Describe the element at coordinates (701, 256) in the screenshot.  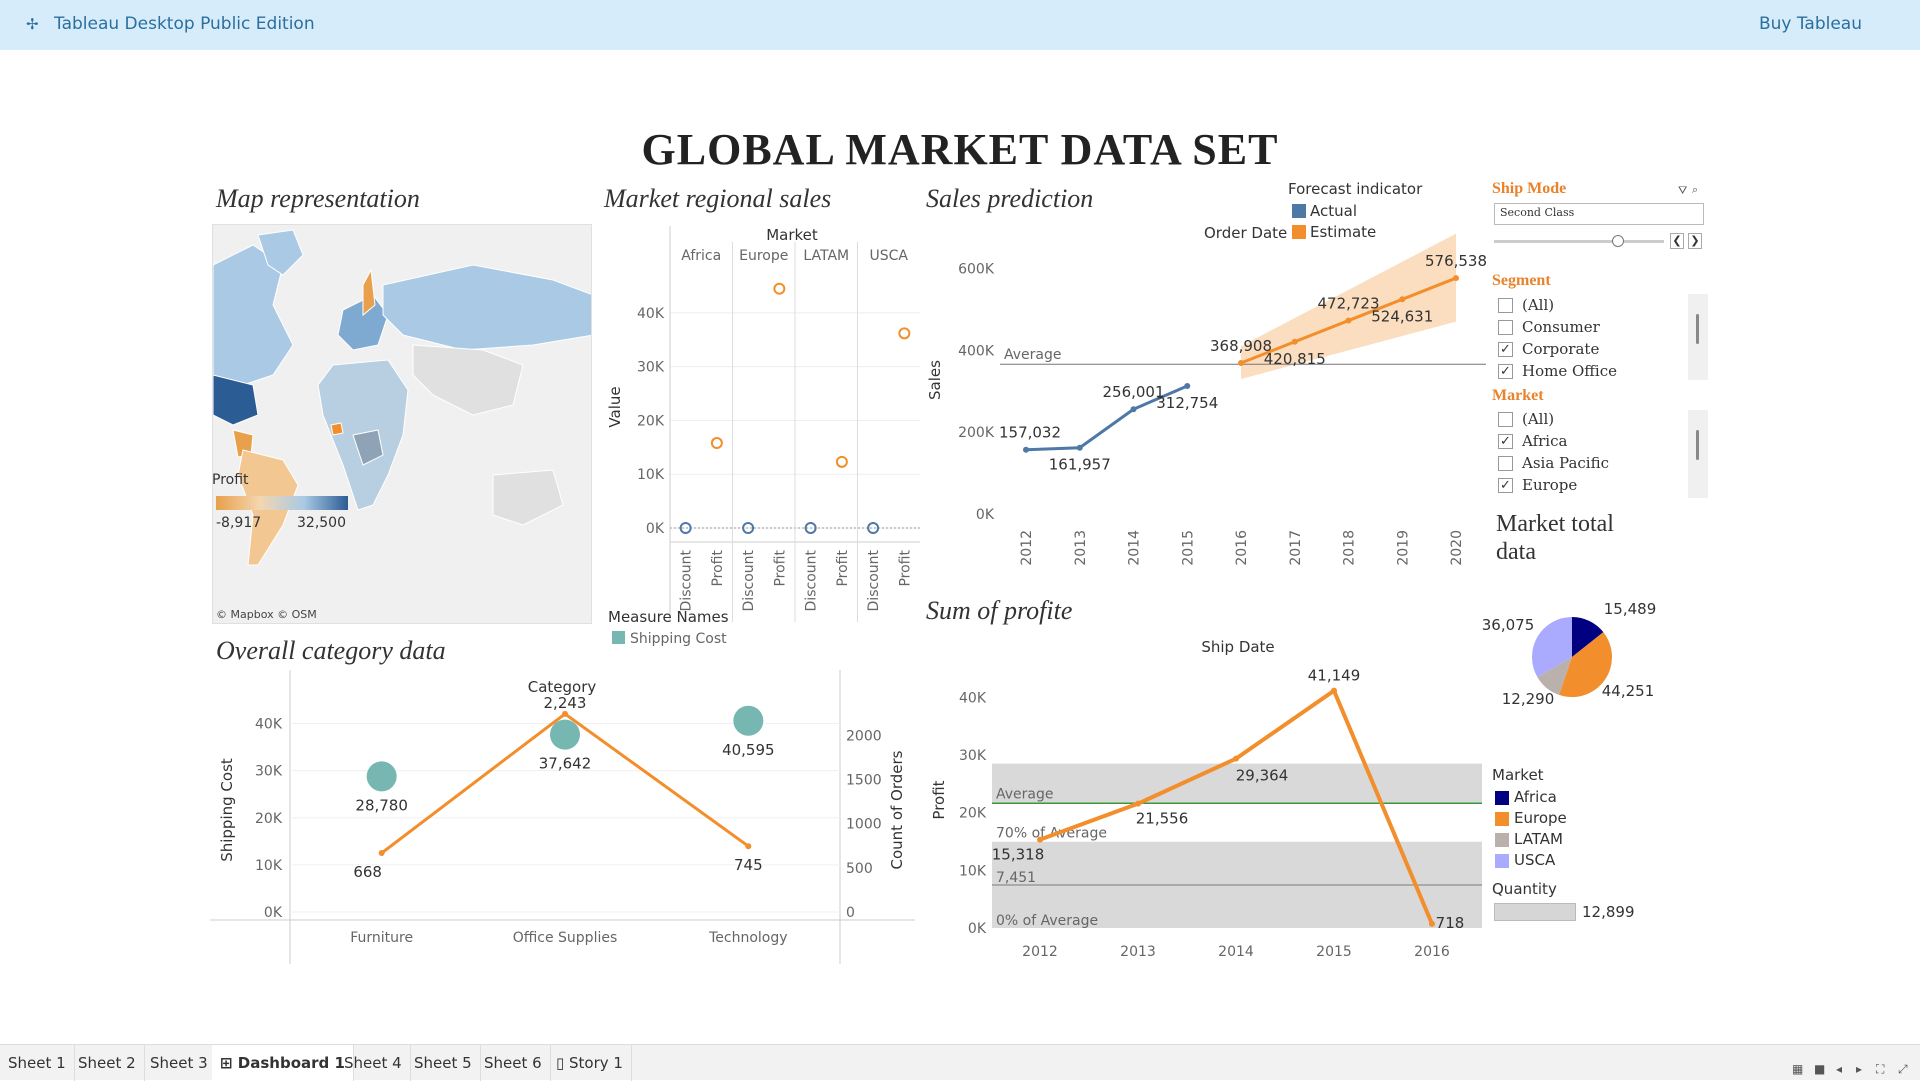
I see `regional-market-label: Africa` at that location.